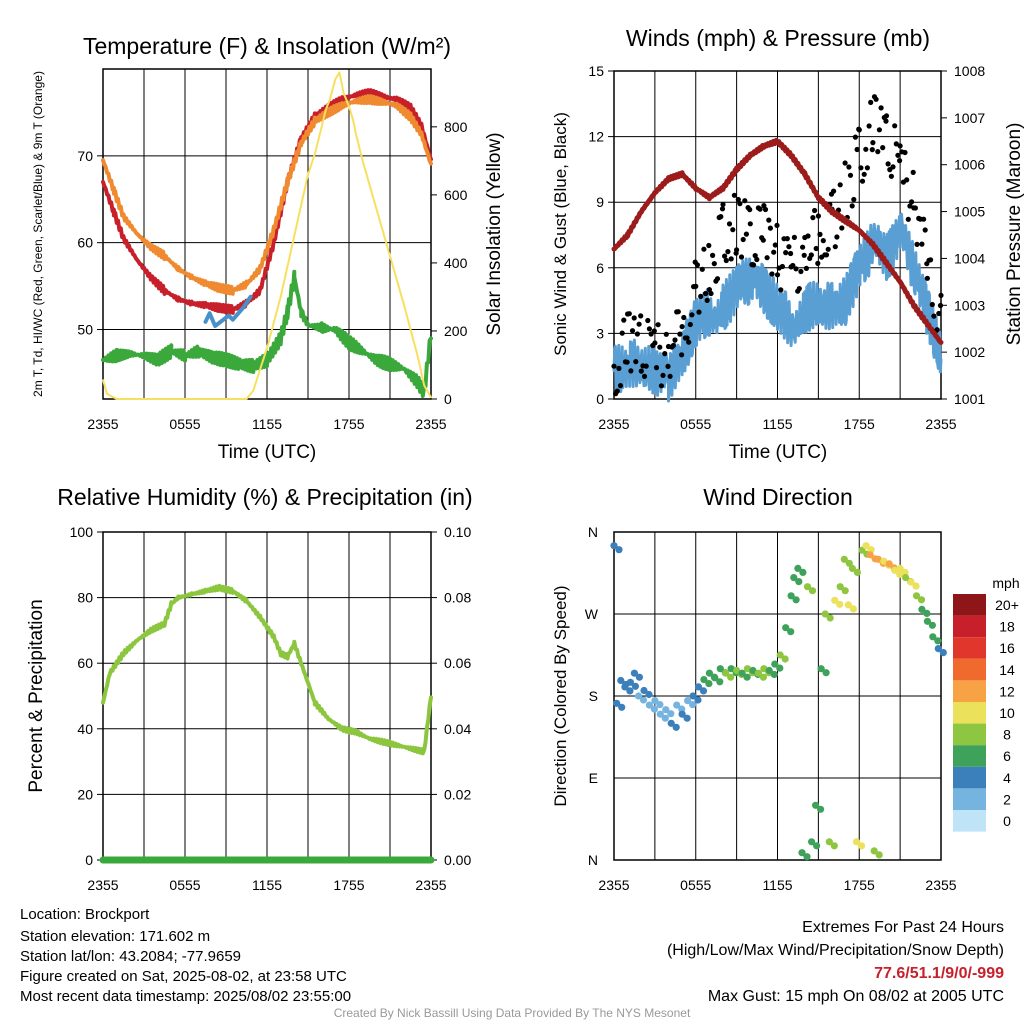 The width and height of the screenshot is (1024, 1024). Describe the element at coordinates (456, 263) in the screenshot. I see `temperature-ytick-right-label: 400` at that location.